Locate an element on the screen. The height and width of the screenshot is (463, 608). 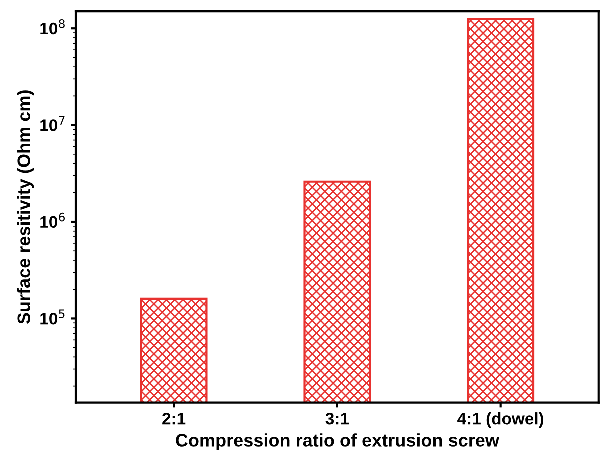
x-tick-label: 4:1 (dowel) is located at coordinates (501, 420).